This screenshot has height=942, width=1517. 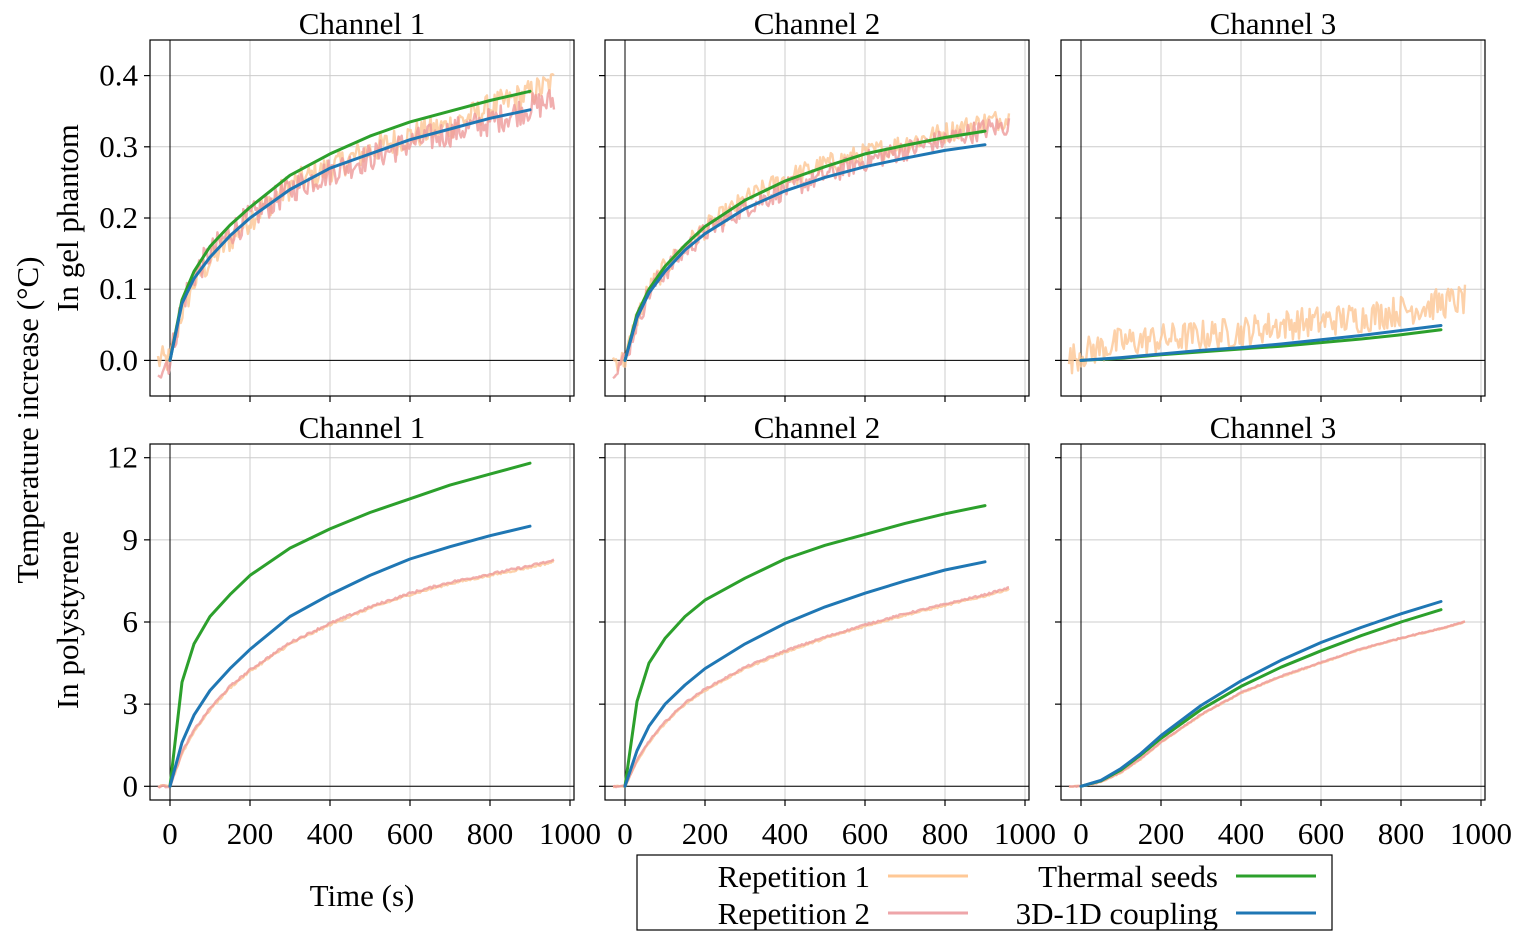 What do you see at coordinates (131, 539) in the screenshot?
I see `y-tick-label: 9` at bounding box center [131, 539].